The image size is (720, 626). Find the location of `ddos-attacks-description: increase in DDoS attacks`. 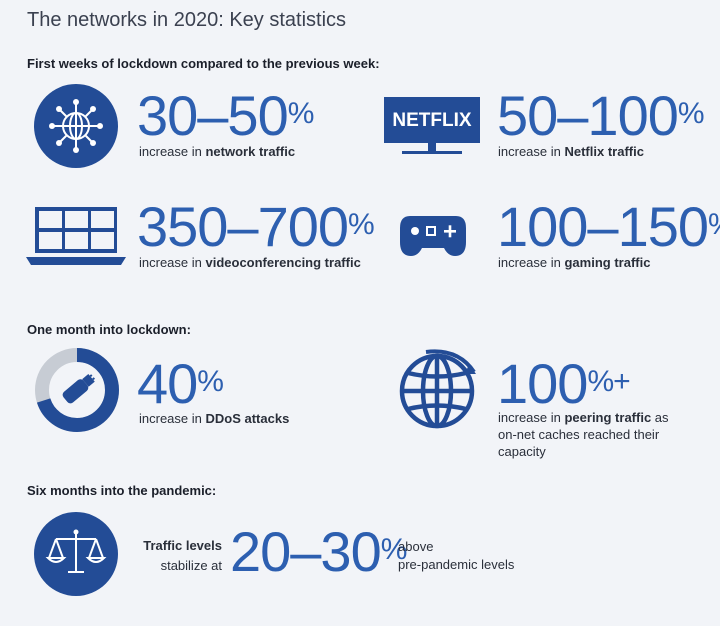

ddos-attacks-description: increase in DDoS attacks is located at coordinates (214, 418).